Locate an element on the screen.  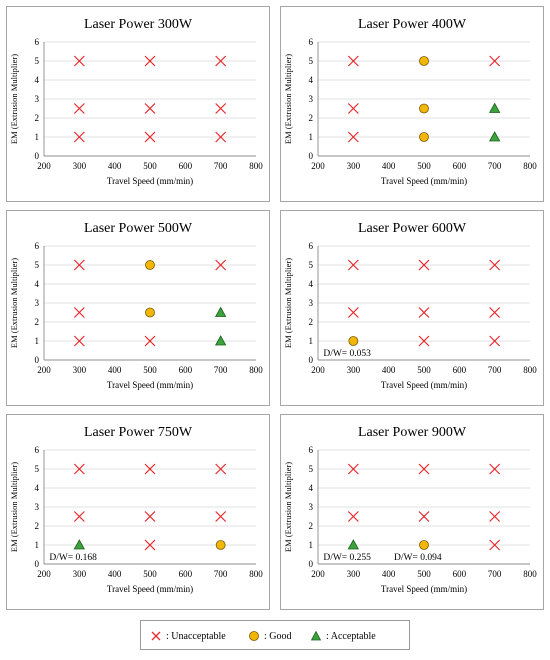
legend-label-unacceptable: : Unacceptable is located at coordinates (196, 636).